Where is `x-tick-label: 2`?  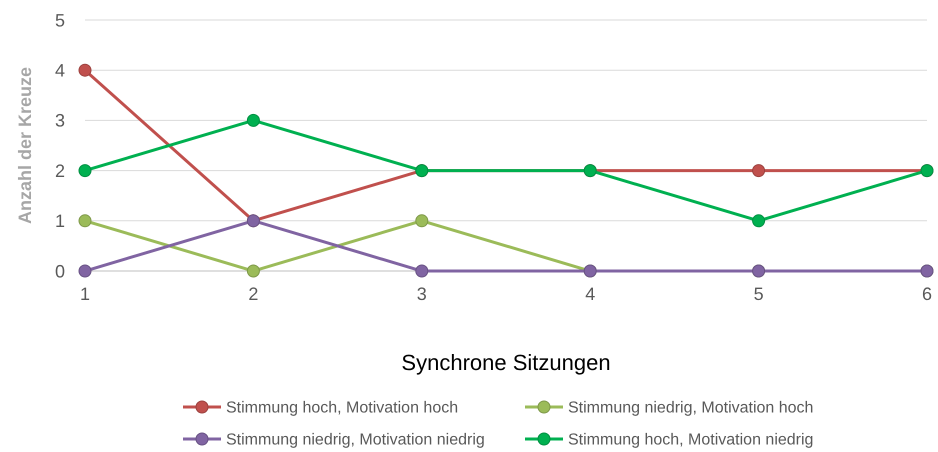
x-tick-label: 2 is located at coordinates (253, 294).